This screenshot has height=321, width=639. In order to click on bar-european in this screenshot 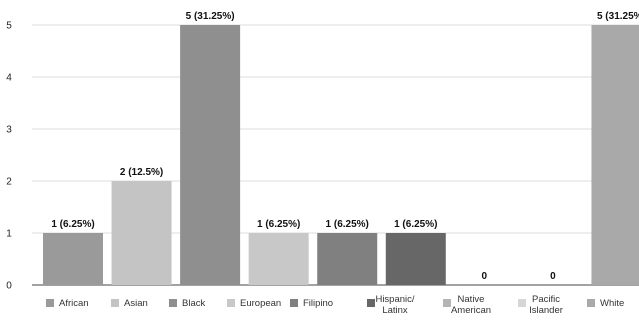, I will do `click(278, 259)`.